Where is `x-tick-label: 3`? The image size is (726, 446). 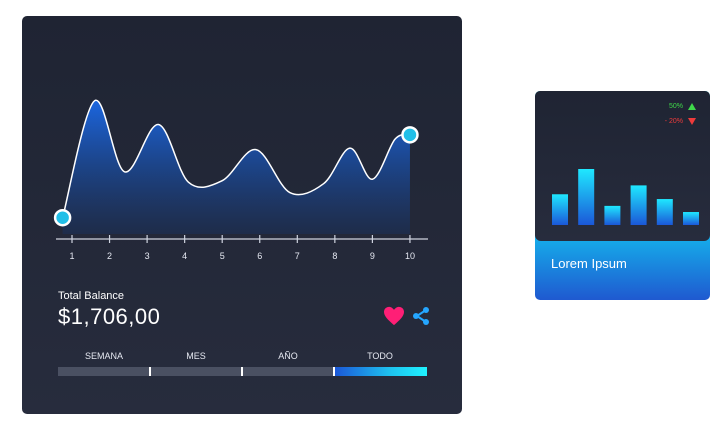 x-tick-label: 3 is located at coordinates (147, 256).